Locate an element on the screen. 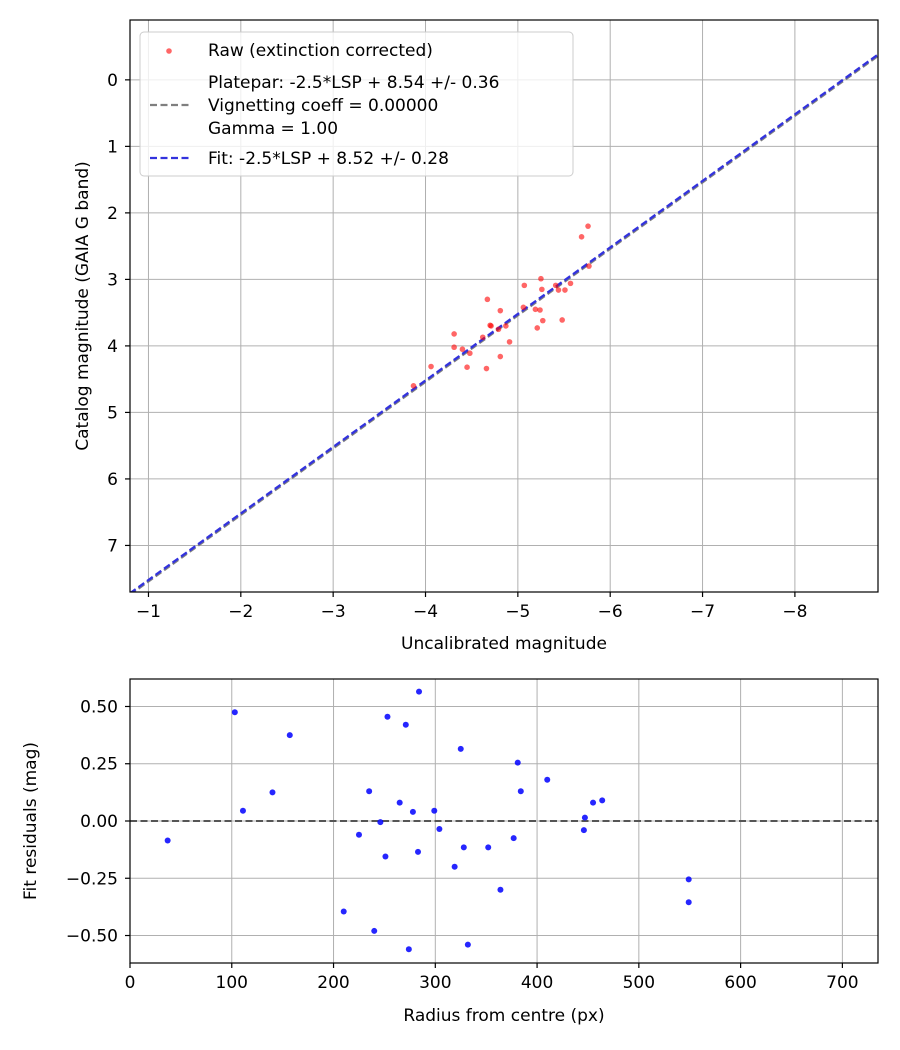  top-x-tick-label: −6 is located at coordinates (610, 612).